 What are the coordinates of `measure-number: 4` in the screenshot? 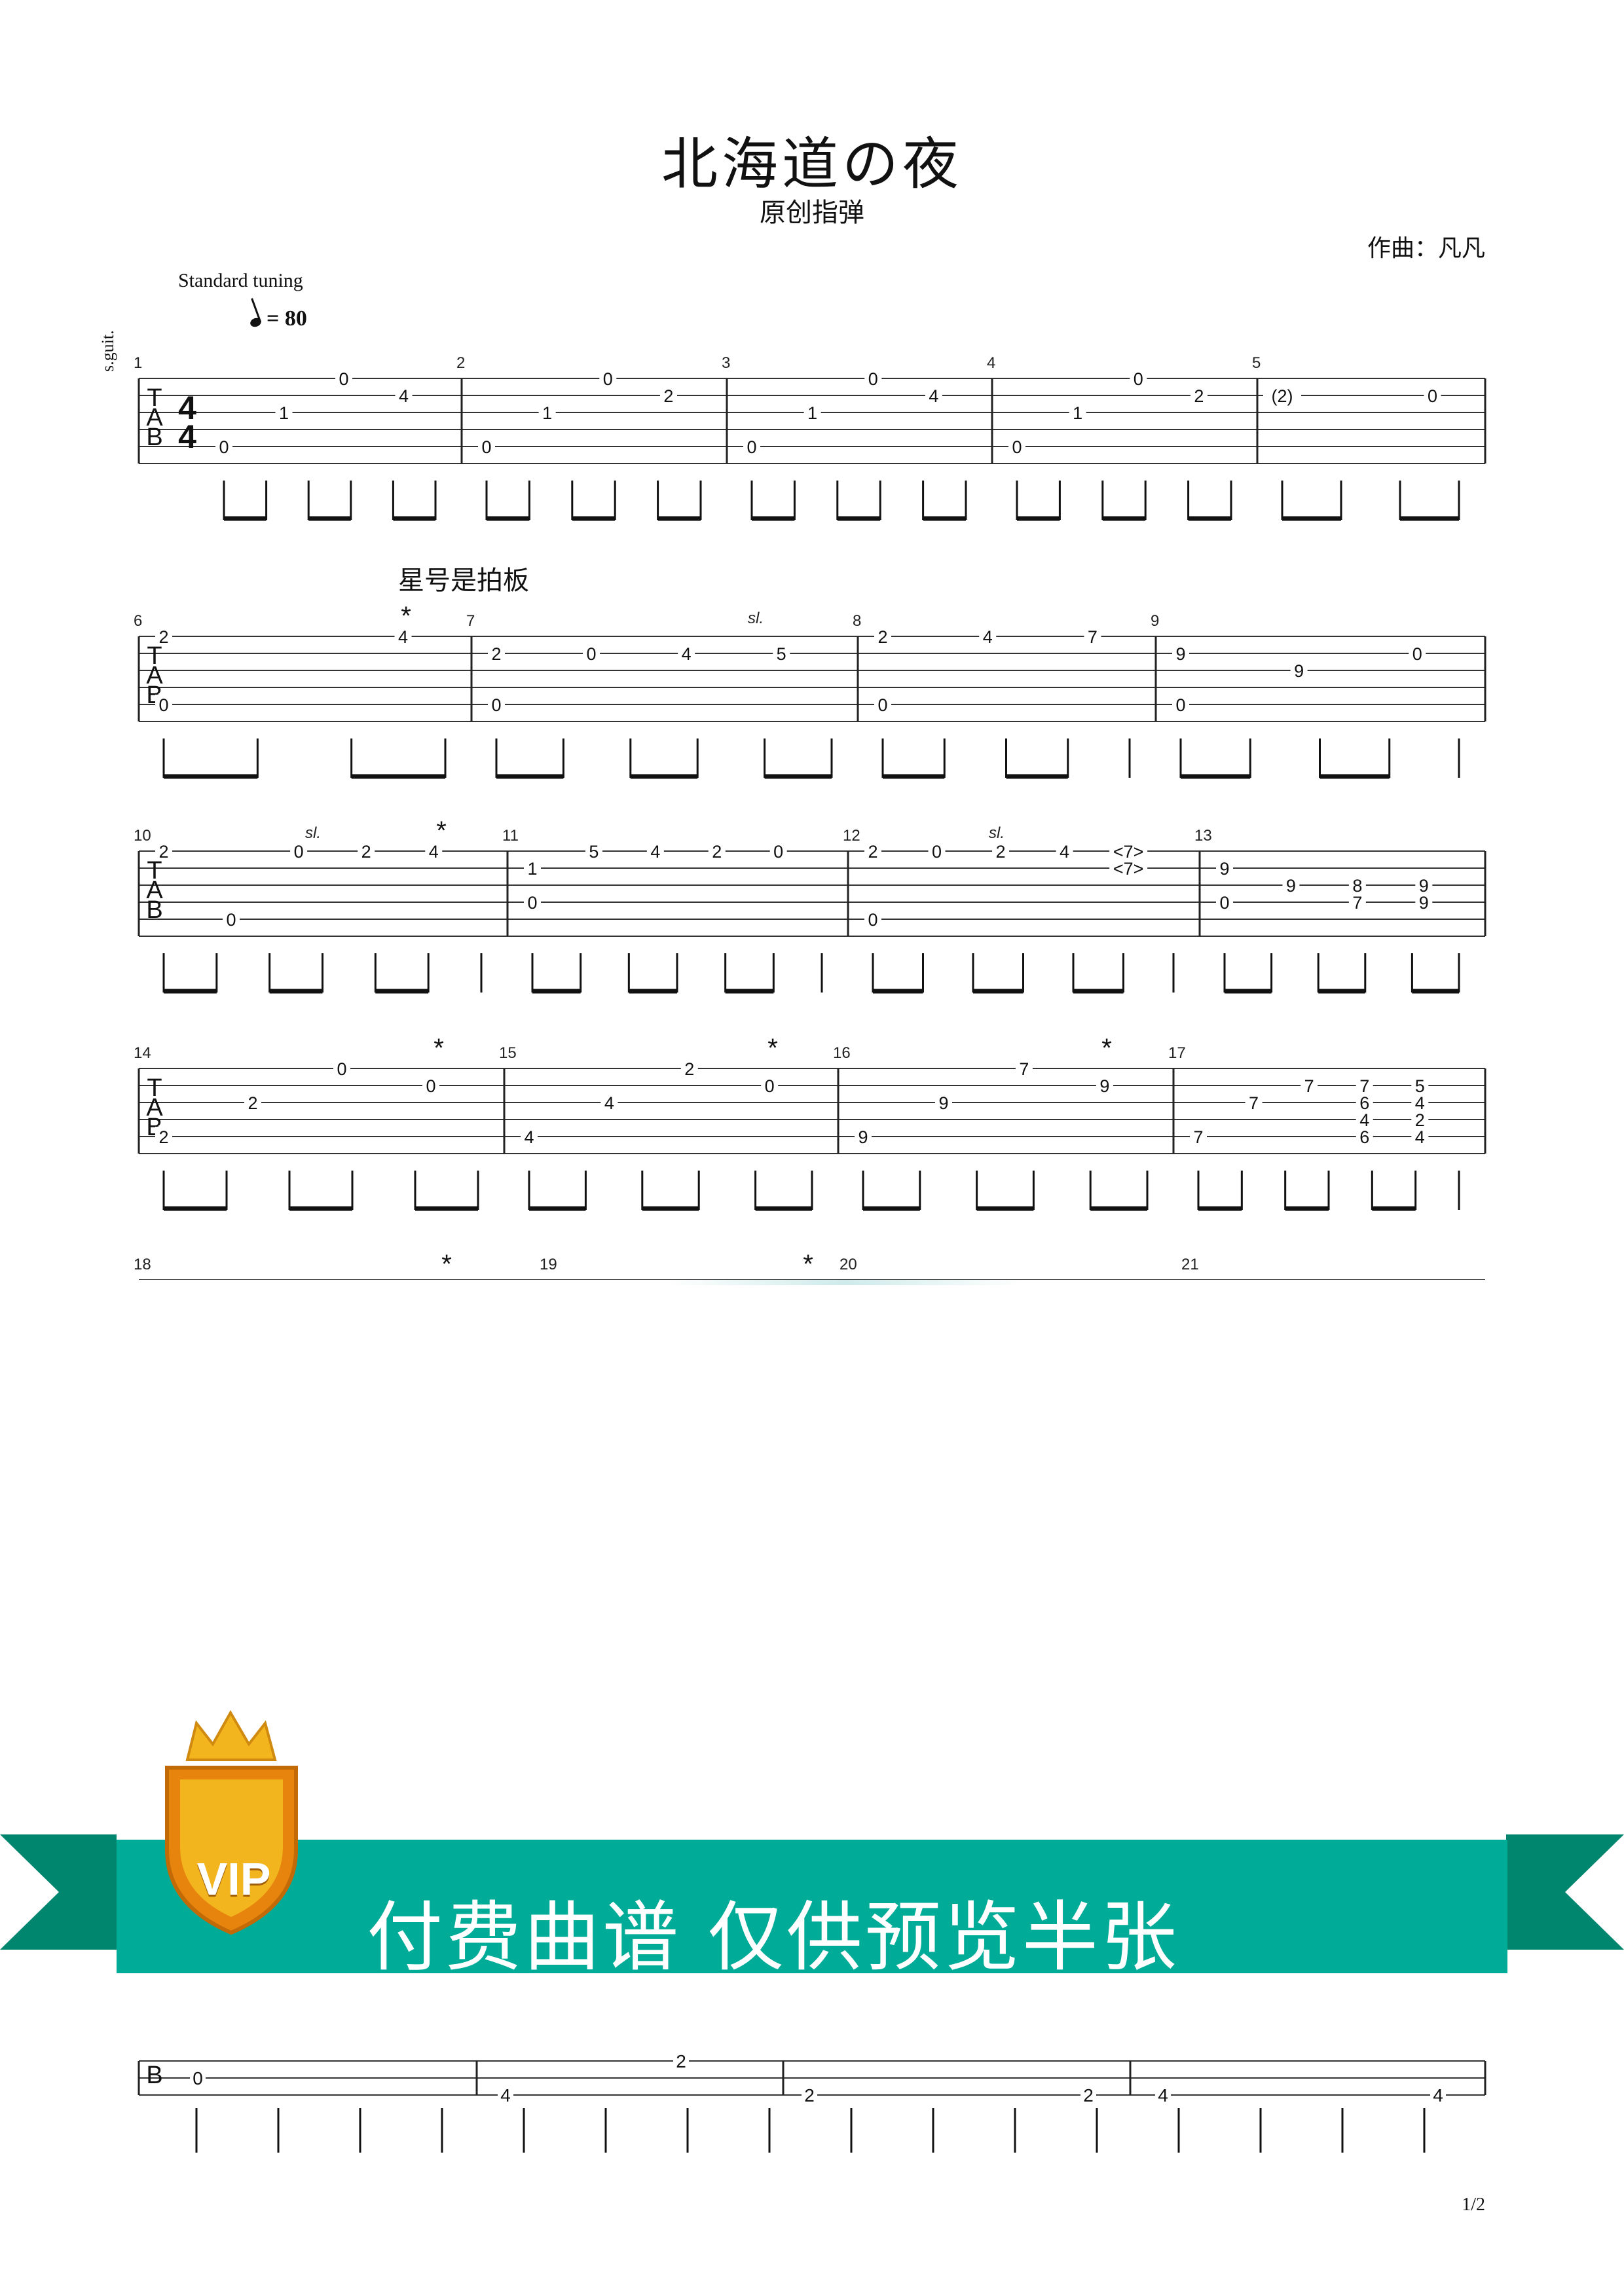 It's located at (991, 363).